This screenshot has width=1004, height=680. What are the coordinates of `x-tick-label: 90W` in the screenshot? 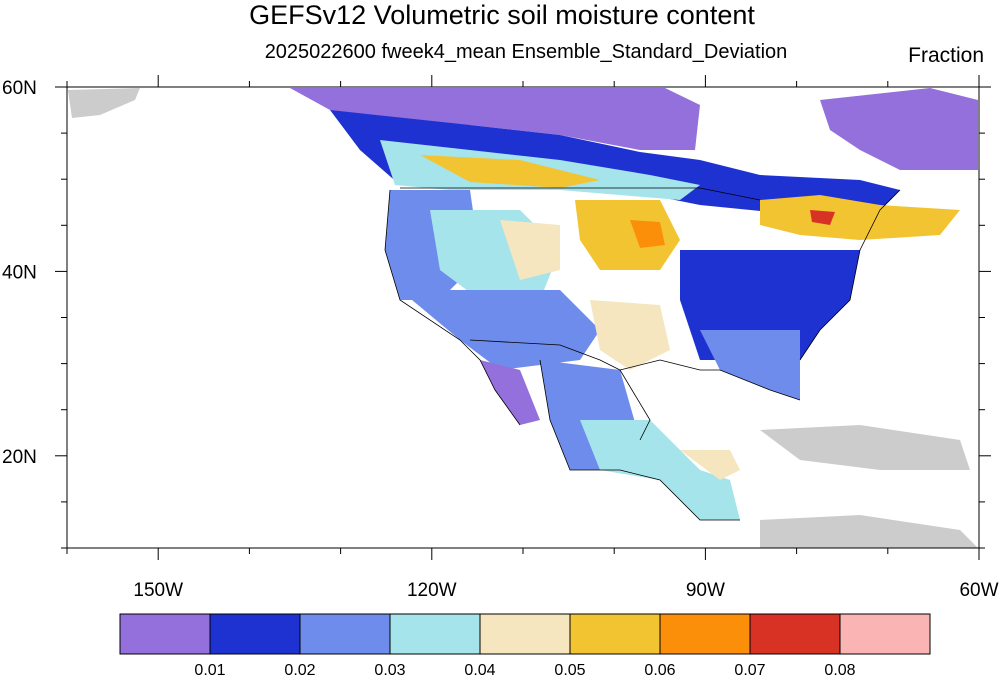 It's located at (705, 590).